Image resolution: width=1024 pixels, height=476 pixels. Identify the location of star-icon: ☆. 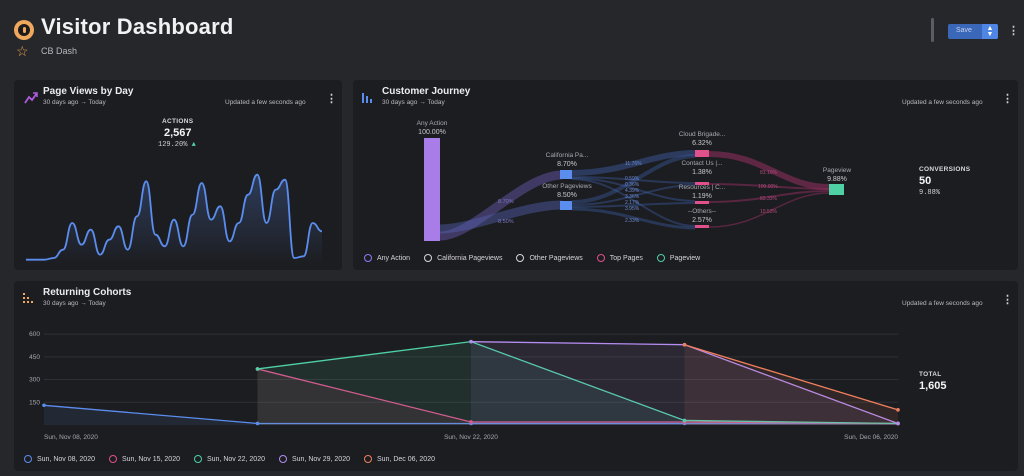
(22, 51).